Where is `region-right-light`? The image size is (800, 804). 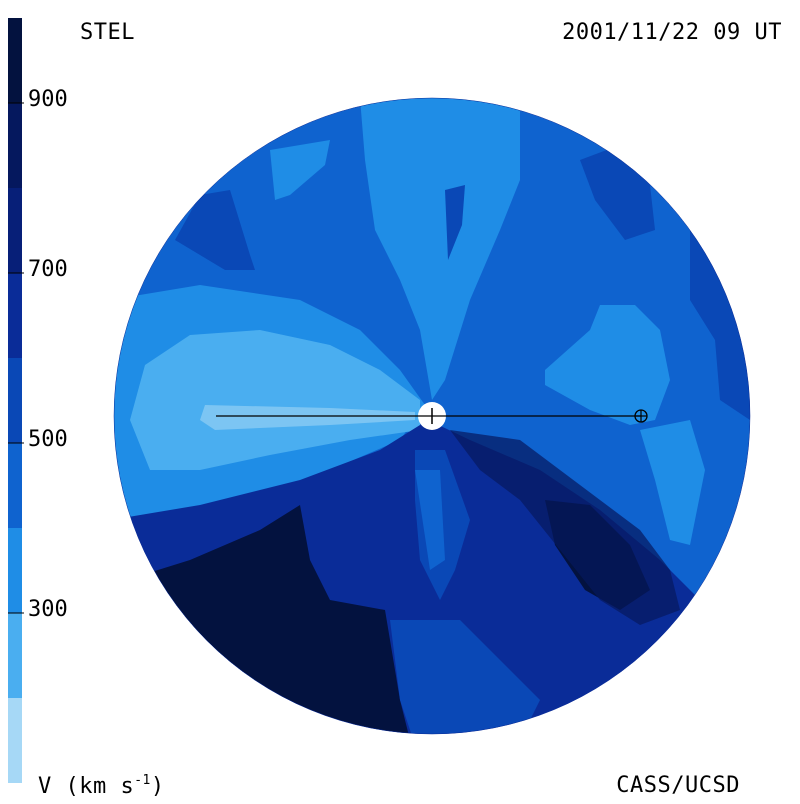 region-right-light is located at coordinates (607, 365).